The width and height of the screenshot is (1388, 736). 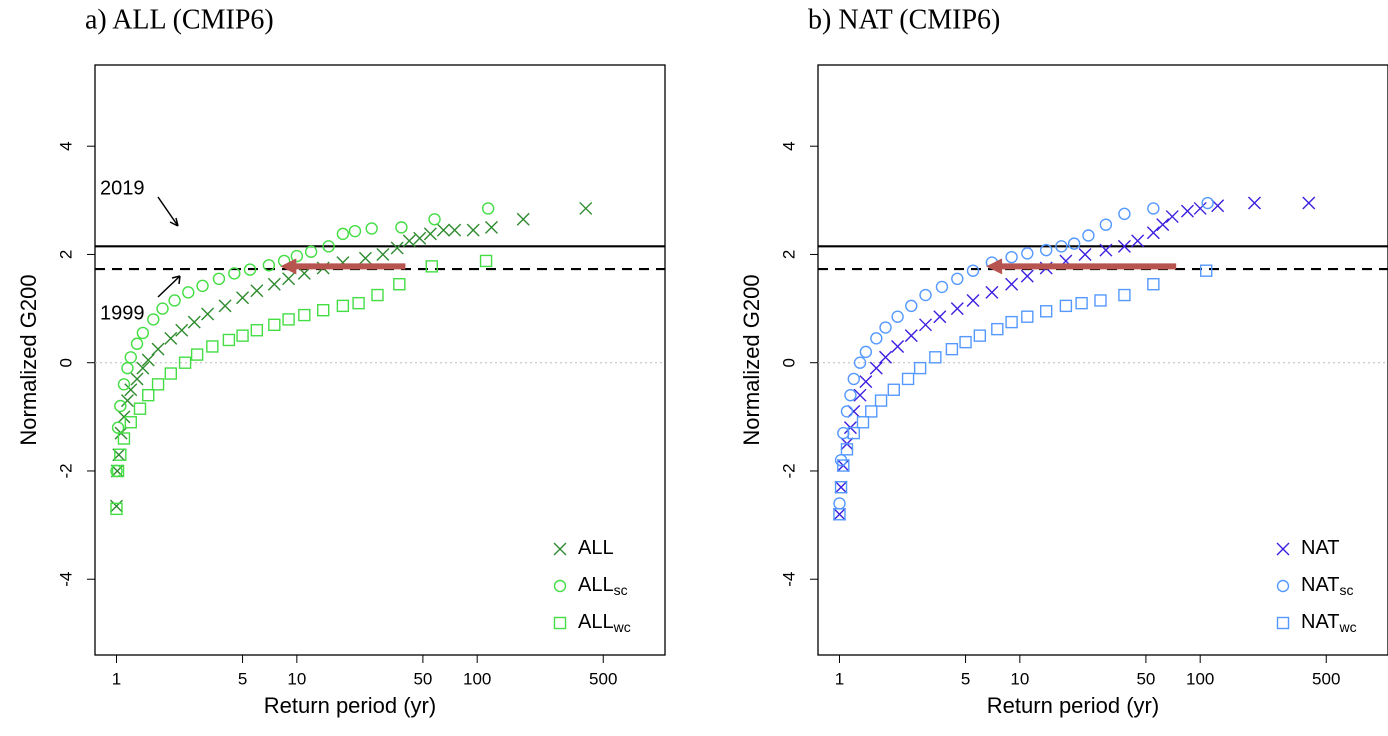 What do you see at coordinates (1200, 678) in the screenshot?
I see `x-tick-label: 100` at bounding box center [1200, 678].